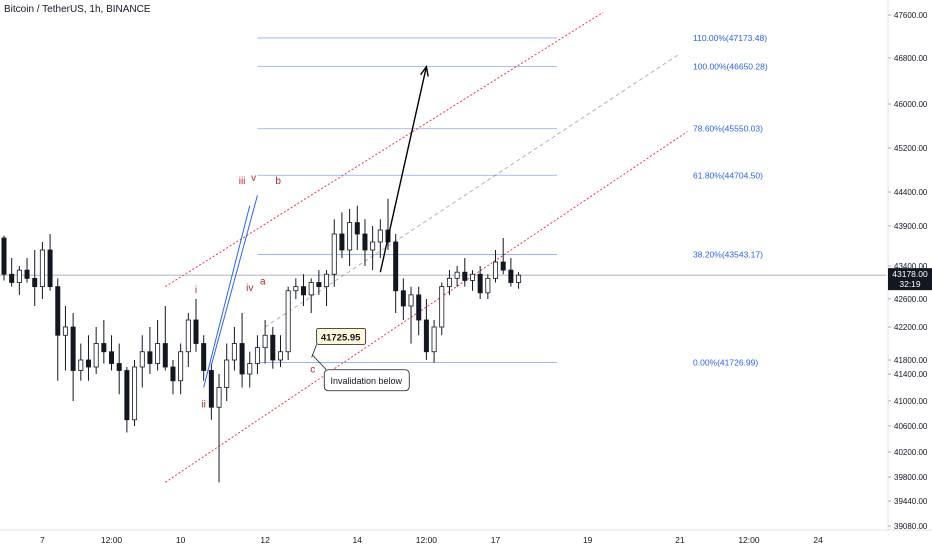  What do you see at coordinates (911, 401) in the screenshot?
I see `y-tick-label: 41000.00` at bounding box center [911, 401].